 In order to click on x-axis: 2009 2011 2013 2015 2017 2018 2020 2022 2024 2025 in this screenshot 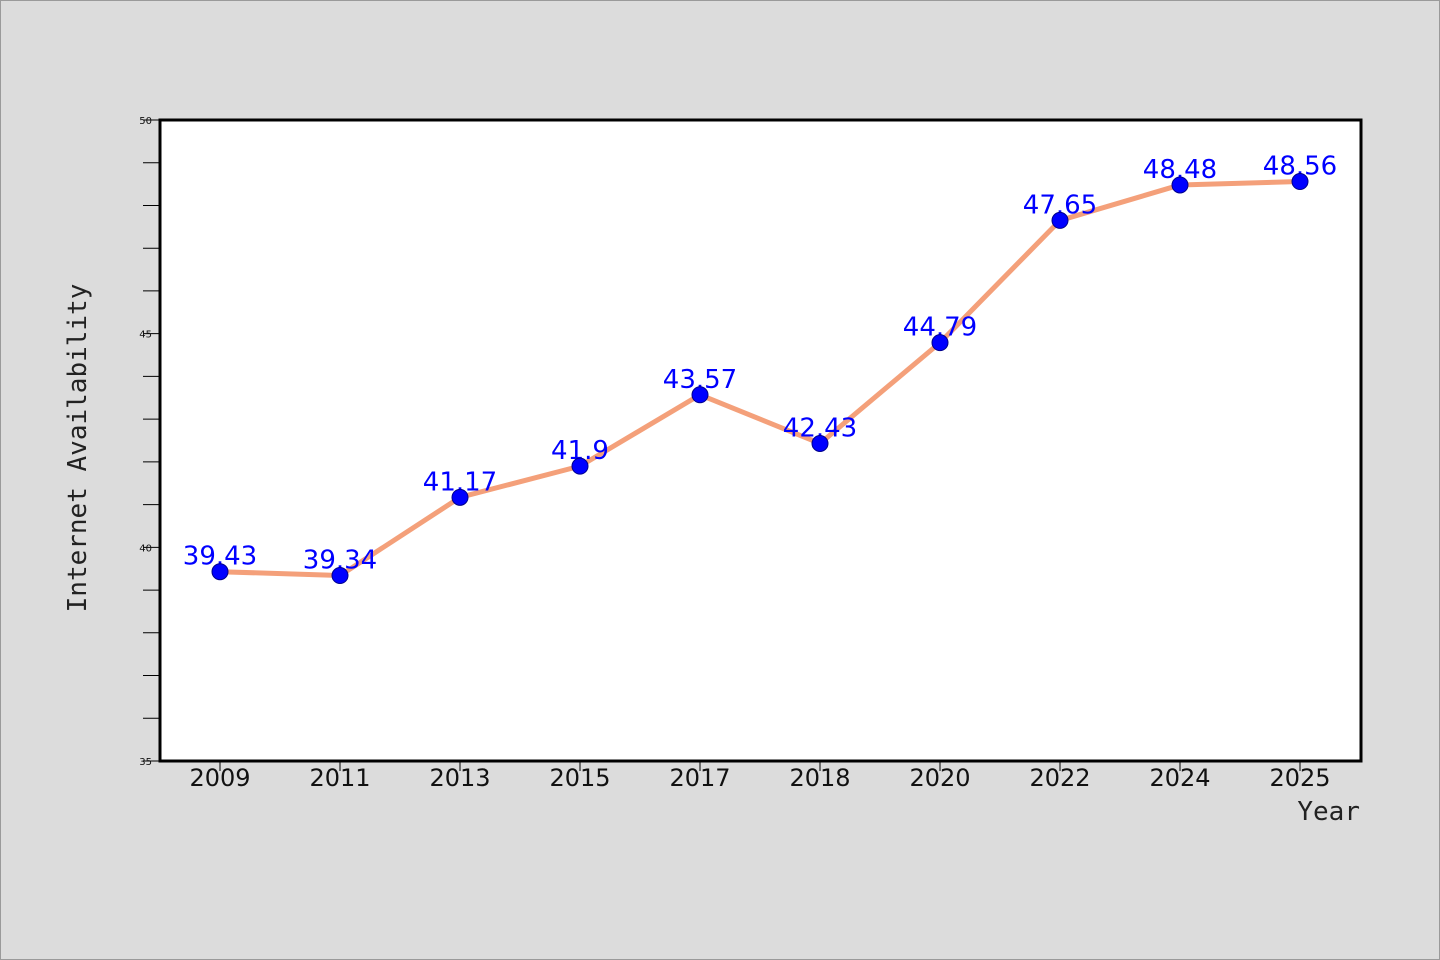, I will do `click(760, 776)`.